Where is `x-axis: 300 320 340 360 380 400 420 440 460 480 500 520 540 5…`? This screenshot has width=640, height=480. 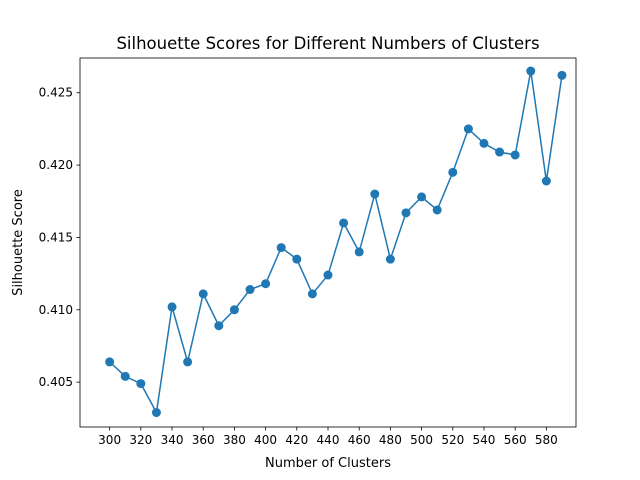 x-axis: 300 320 340 360 380 400 420 440 460 480 500 520 540 5… is located at coordinates (328, 437).